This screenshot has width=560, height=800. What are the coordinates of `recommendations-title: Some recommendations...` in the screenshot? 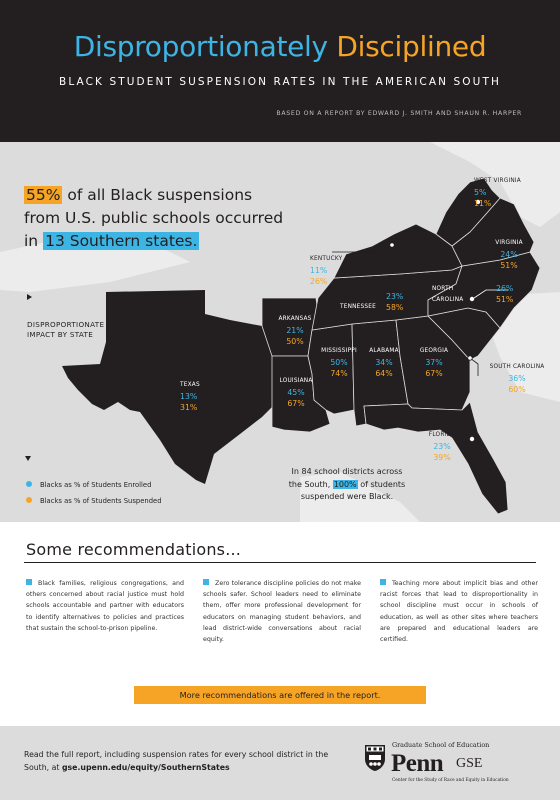 It's located at (134, 549).